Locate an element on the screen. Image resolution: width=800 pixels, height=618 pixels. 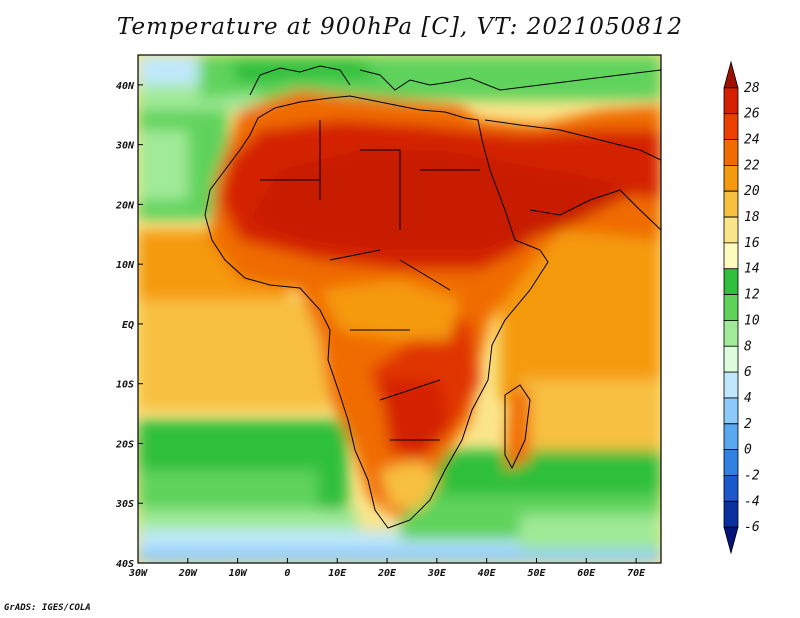
lon-tick-label: 10E is located at coordinates (337, 573).